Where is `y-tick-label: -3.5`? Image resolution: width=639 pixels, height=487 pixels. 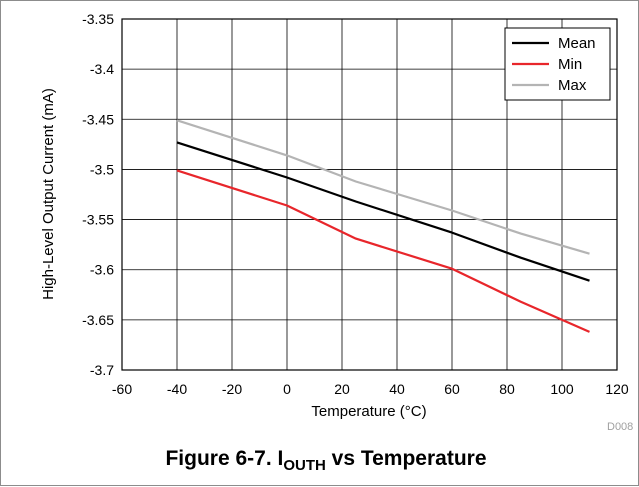 y-tick-label: -3.5 is located at coordinates (102, 169).